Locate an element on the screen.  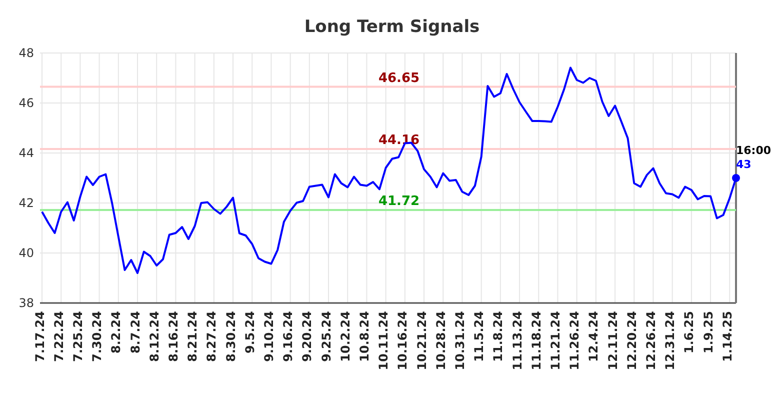
x-tick-label: 11.8.24 is located at coordinates (498, 336).